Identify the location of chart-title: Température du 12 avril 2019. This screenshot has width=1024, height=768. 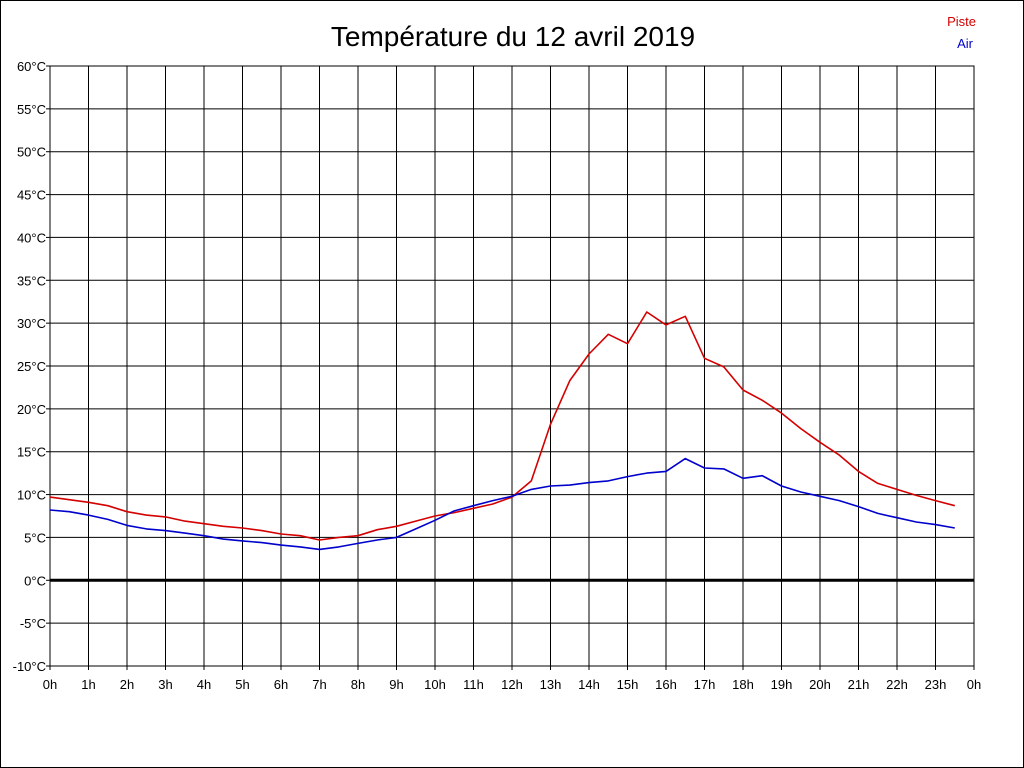
(513, 36).